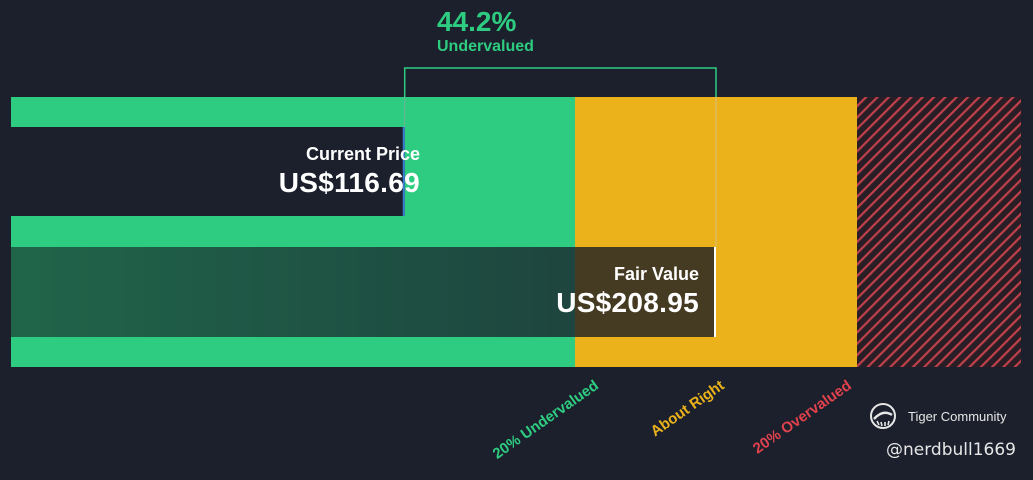 The height and width of the screenshot is (480, 1033). What do you see at coordinates (477, 21) in the screenshot?
I see `headline-percent: 44.2%` at bounding box center [477, 21].